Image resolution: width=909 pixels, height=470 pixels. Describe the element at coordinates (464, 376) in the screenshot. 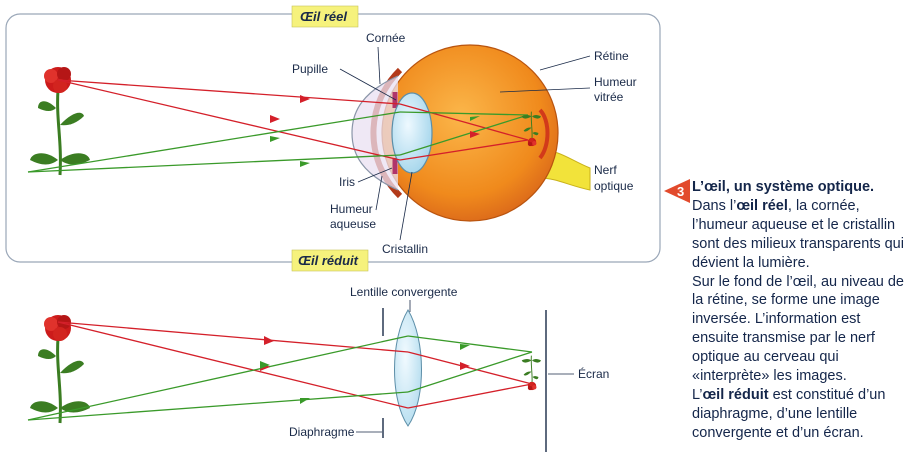

I see `reduced-eye-drawing` at that location.